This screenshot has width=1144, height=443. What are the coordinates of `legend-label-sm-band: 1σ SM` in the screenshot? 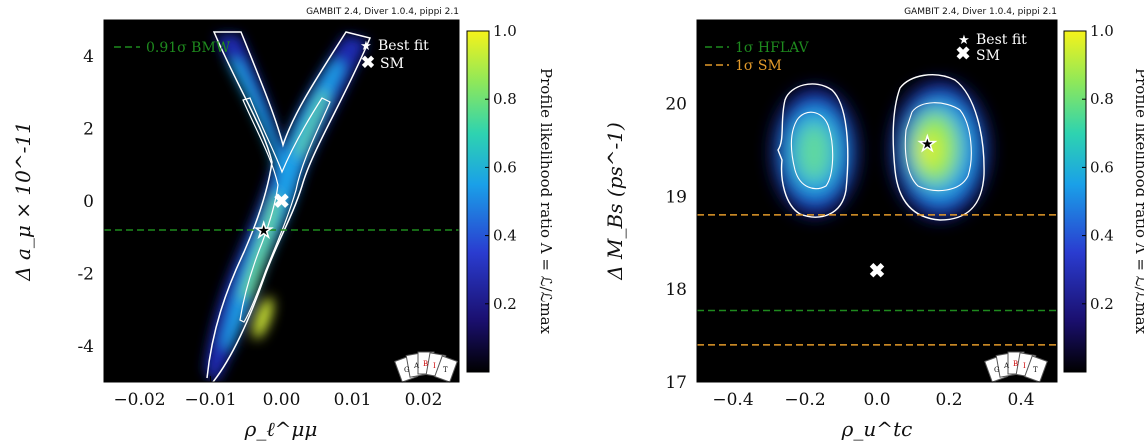 It's located at (758, 66).